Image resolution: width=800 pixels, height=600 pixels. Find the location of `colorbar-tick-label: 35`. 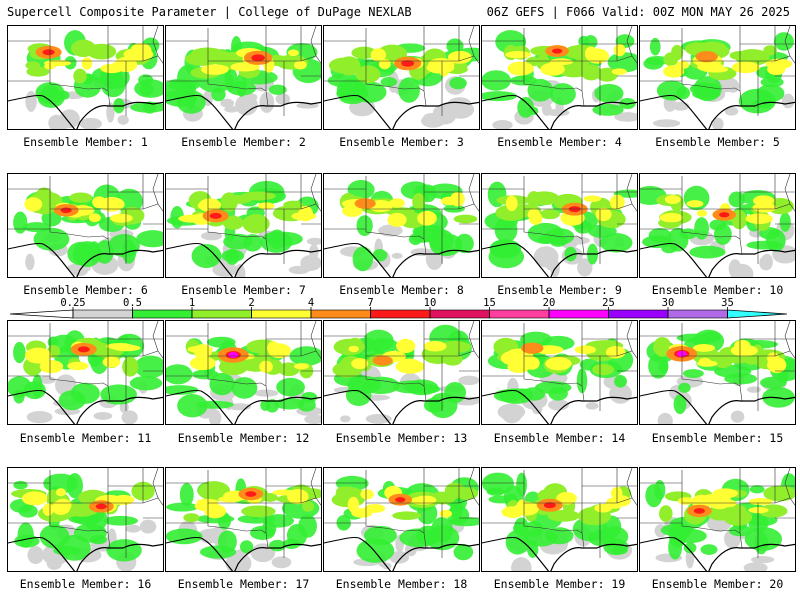

colorbar-tick-label: 35 is located at coordinates (727, 303).